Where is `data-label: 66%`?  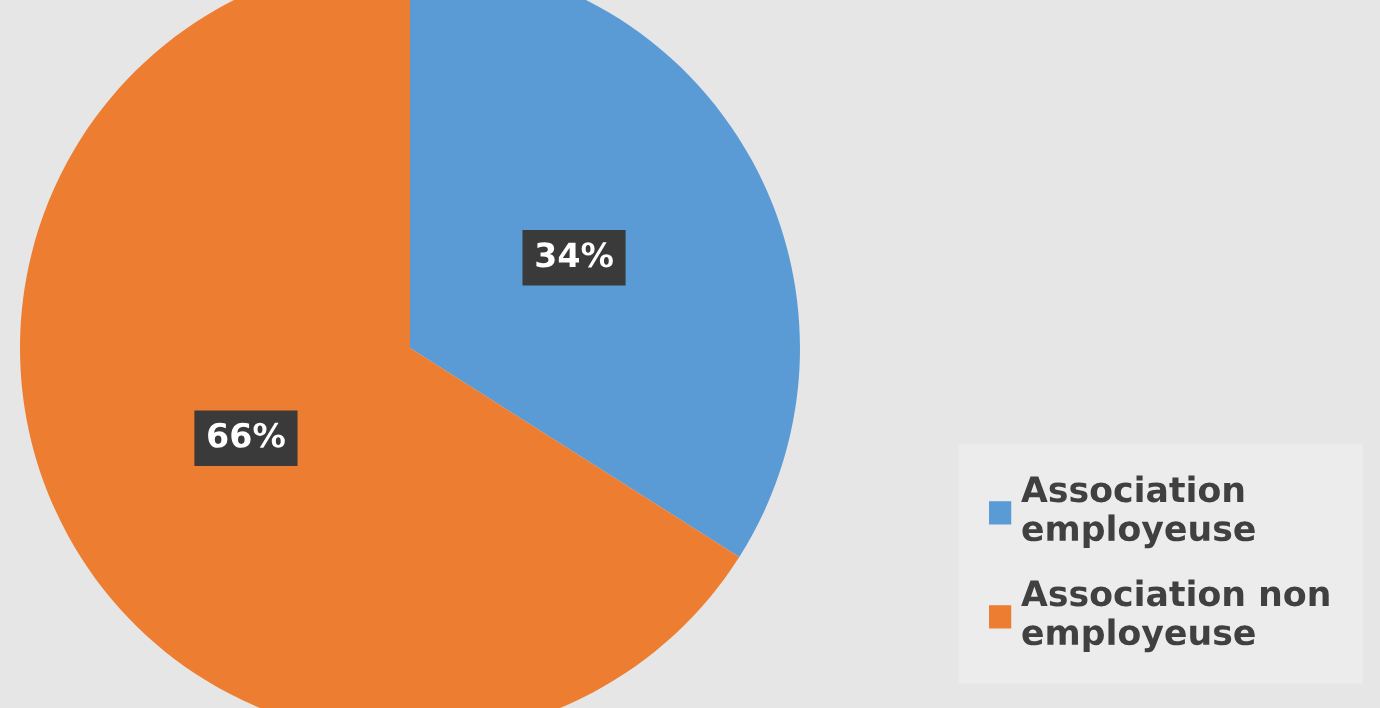 data-label: 66% is located at coordinates (246, 435).